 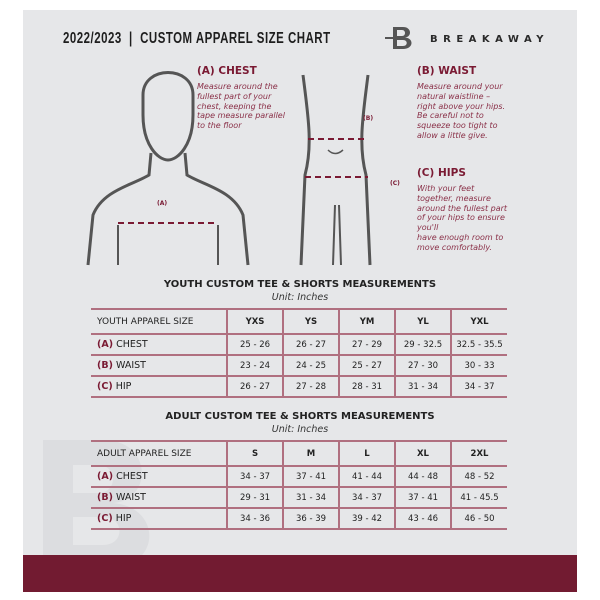 I want to click on table-cell: 48 - 52, so click(x=478, y=476).